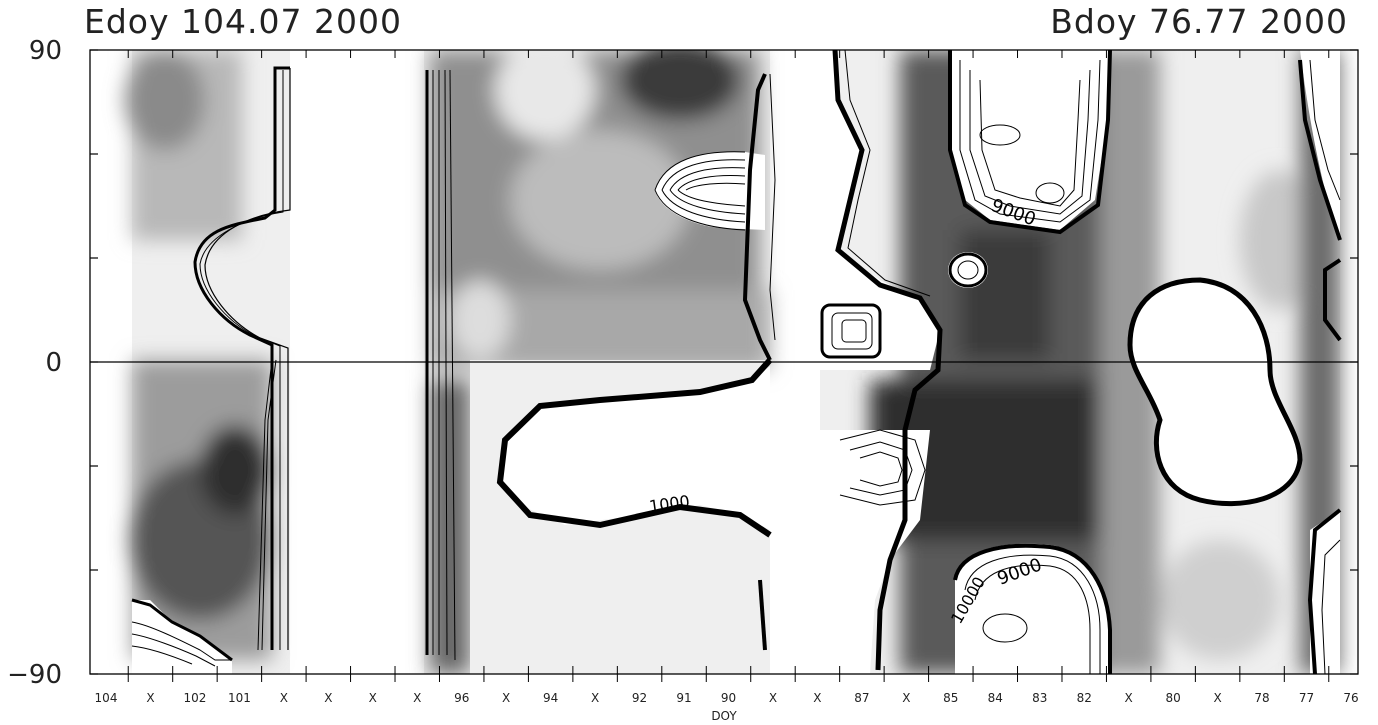  Describe the element at coordinates (34, 675) in the screenshot. I see `y-tick-label: −90` at that location.